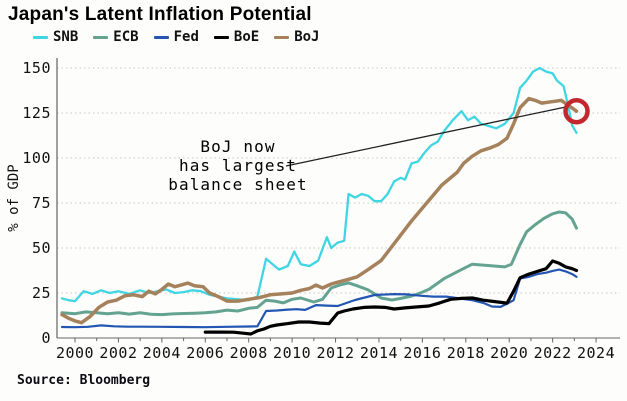 The height and width of the screenshot is (401, 627). I want to click on legend-item-snb: SNB, so click(55, 37).